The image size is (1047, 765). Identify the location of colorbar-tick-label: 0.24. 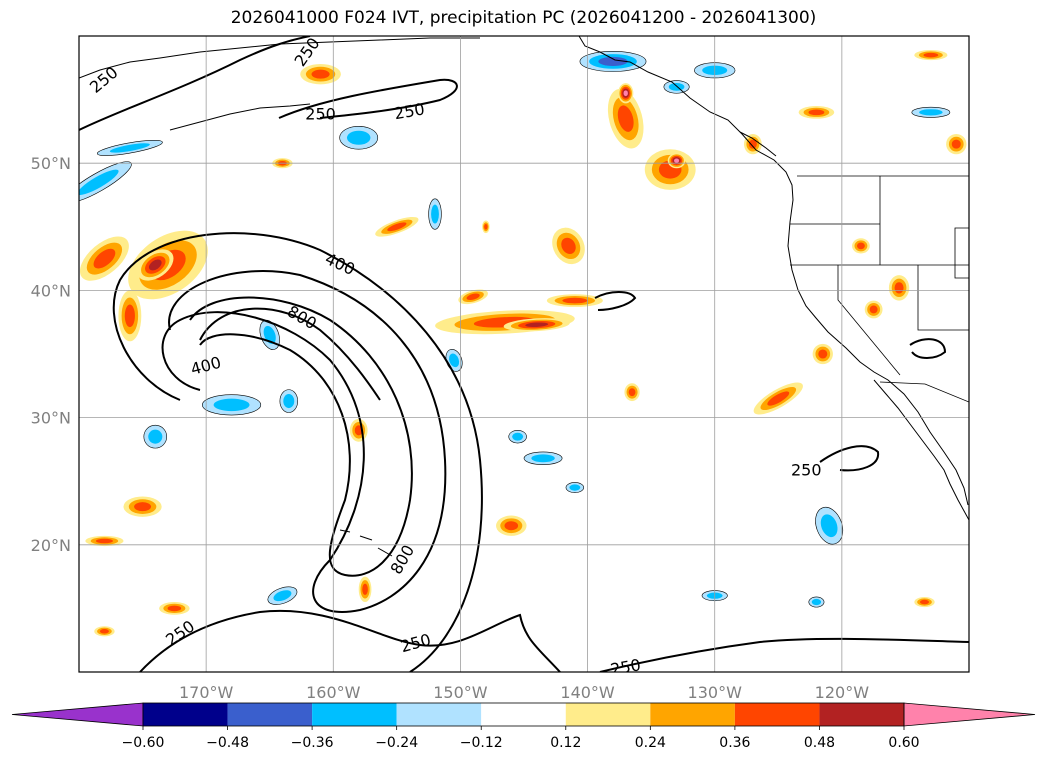
(650, 743).